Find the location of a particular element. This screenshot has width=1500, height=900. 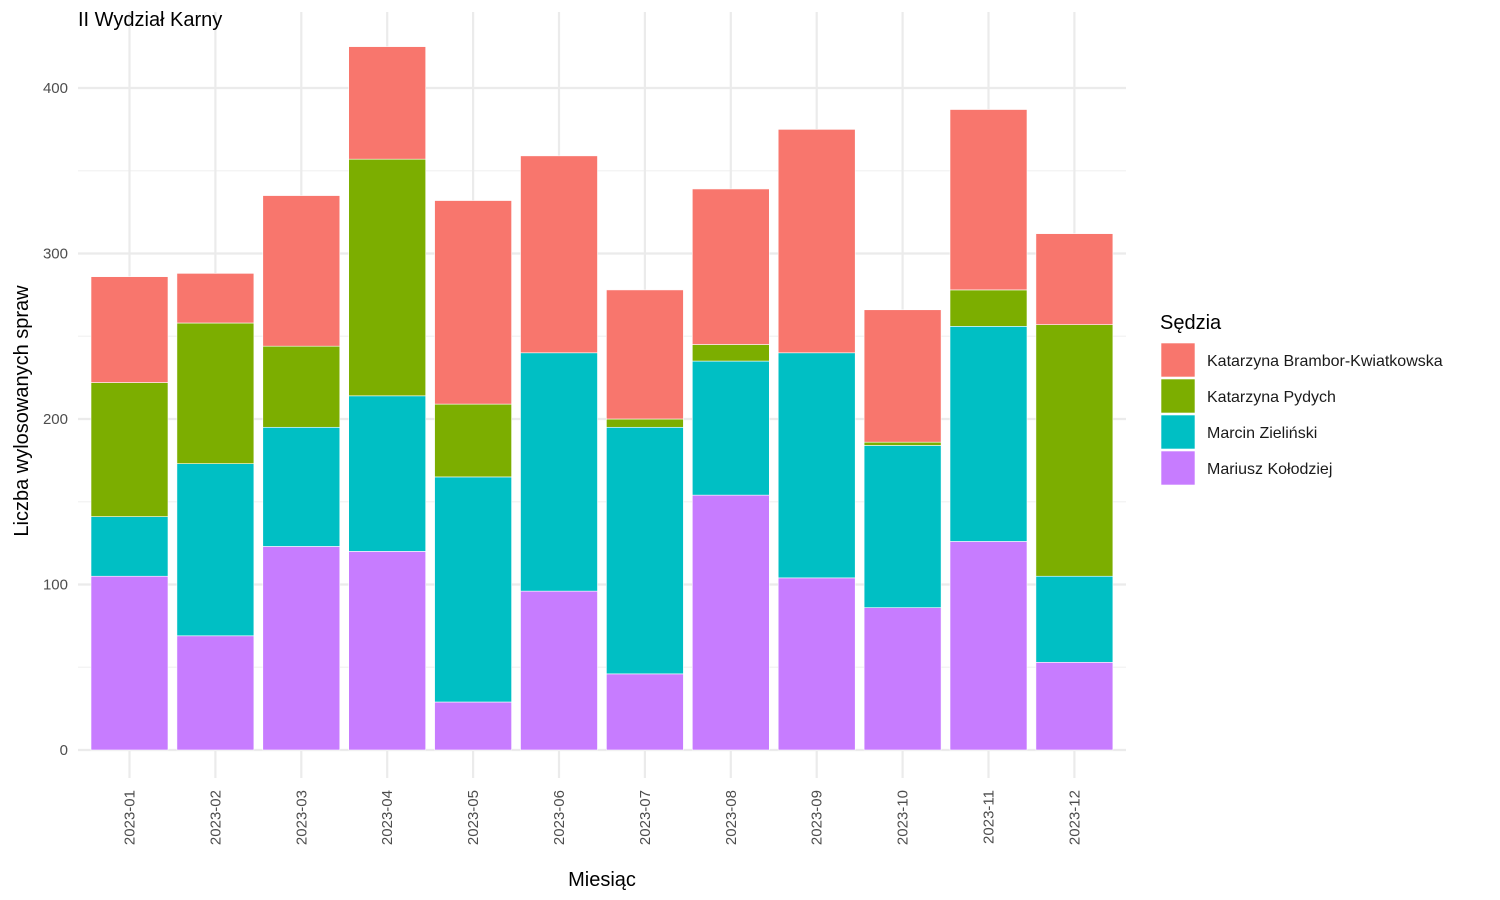

x-tick-label: 2023-09 is located at coordinates (817, 817).